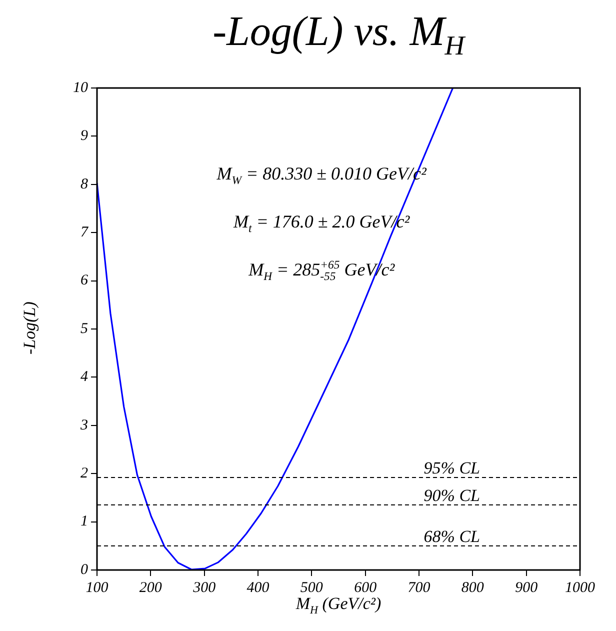 The width and height of the screenshot is (616, 631). Describe the element at coordinates (97, 588) in the screenshot. I see `x-tick-label: 100` at that location.